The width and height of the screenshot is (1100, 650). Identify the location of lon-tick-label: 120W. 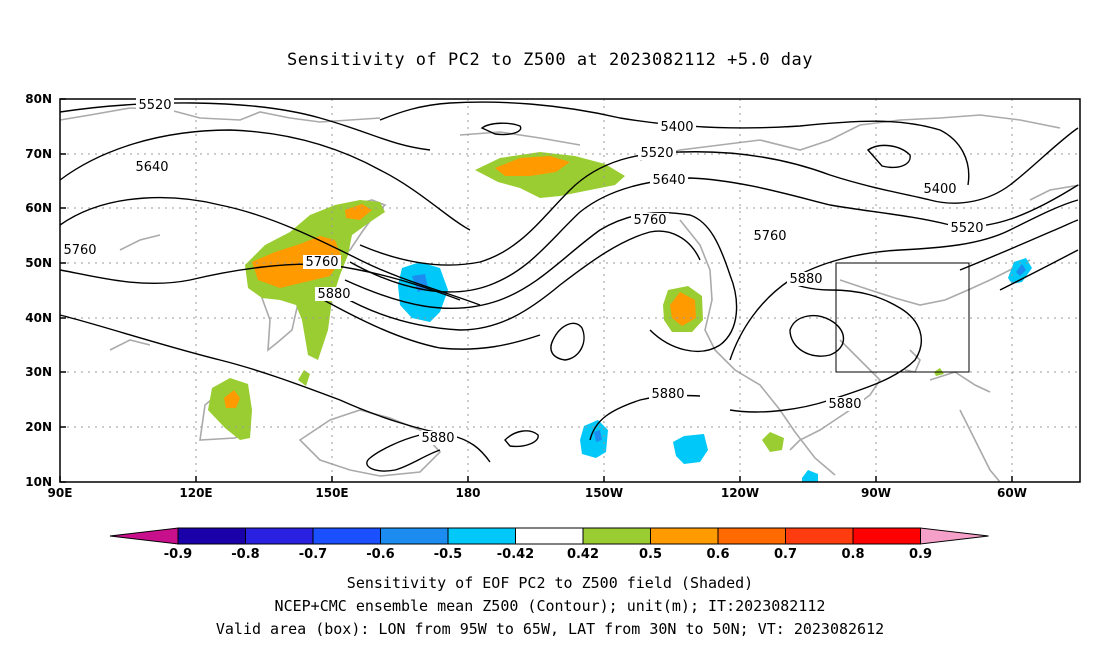
(740, 493).